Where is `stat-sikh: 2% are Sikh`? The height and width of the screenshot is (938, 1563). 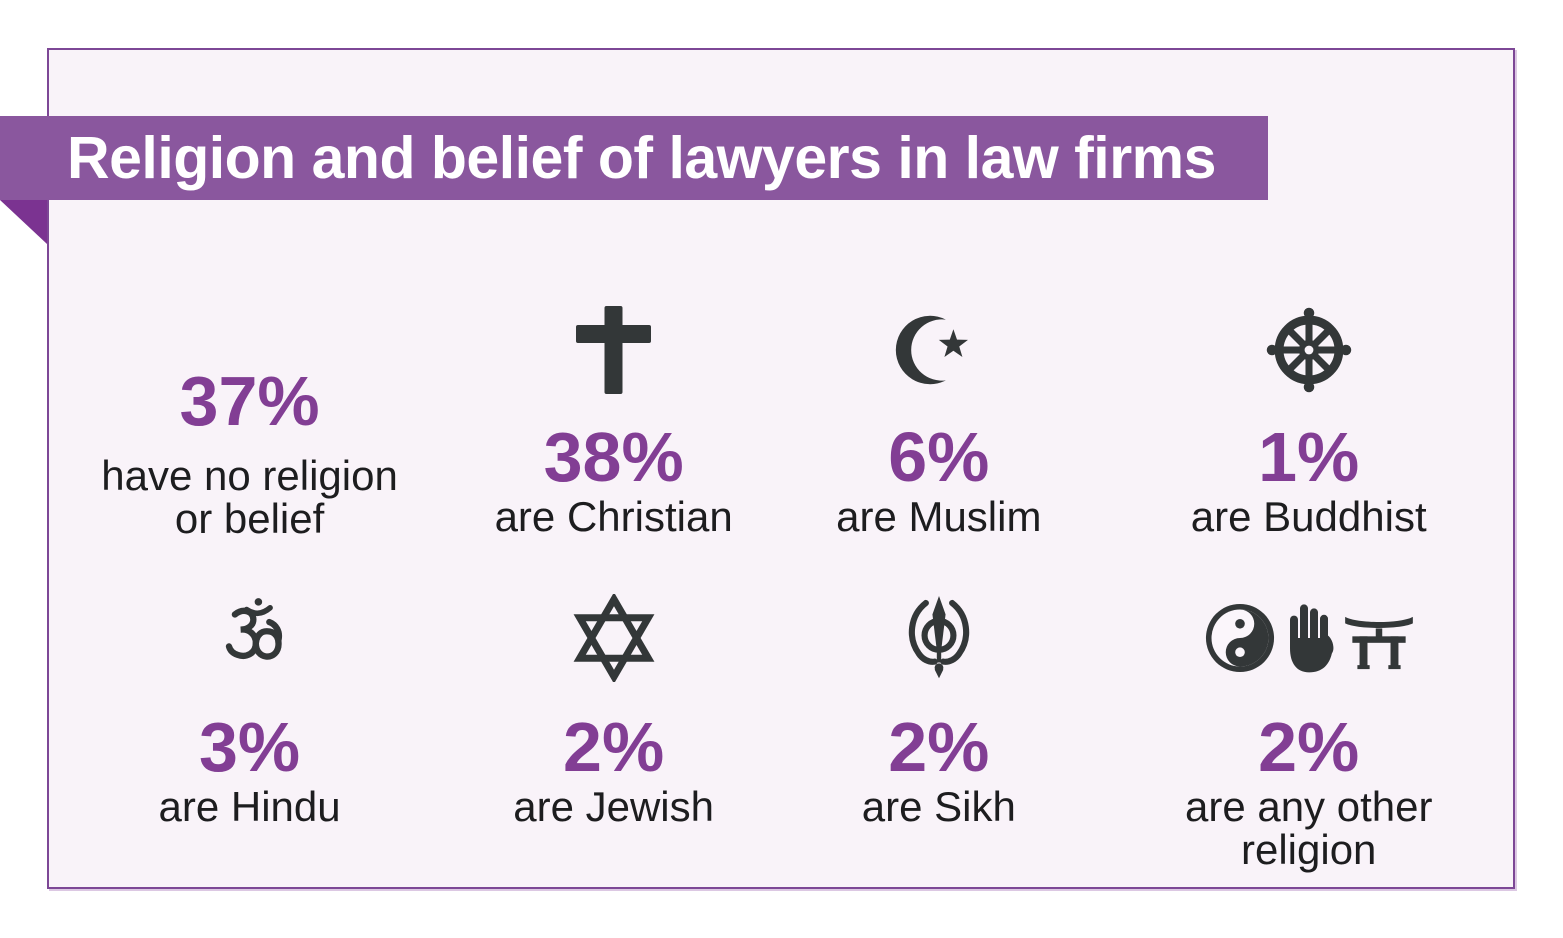 stat-sikh: 2% are Sikh is located at coordinates (938, 730).